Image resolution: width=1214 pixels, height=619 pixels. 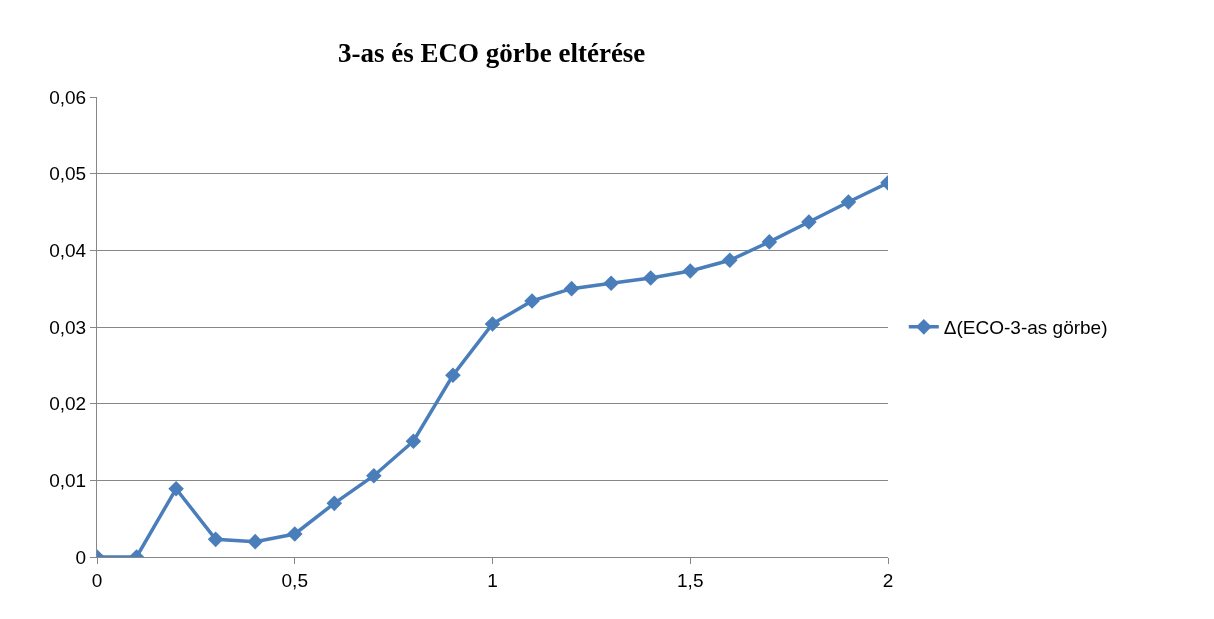 I want to click on y-tick-label: 0,02, so click(x=68, y=404).